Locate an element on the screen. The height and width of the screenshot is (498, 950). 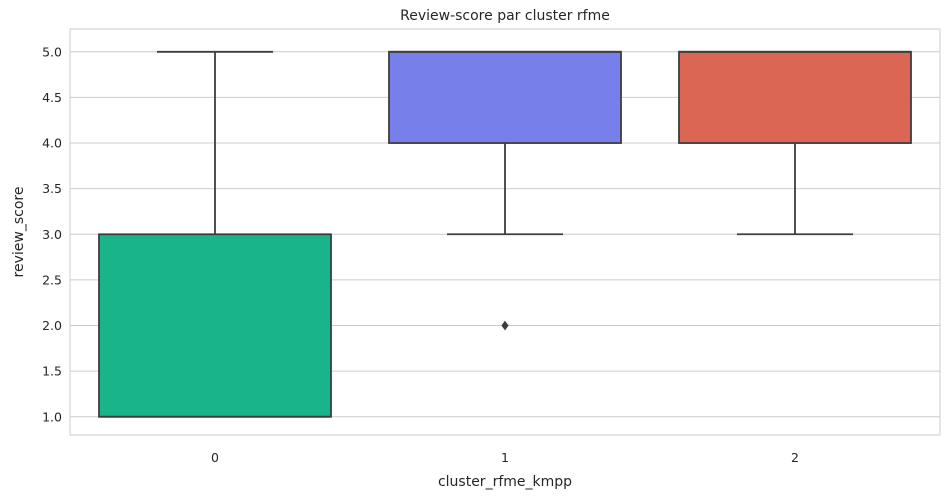
y-tick-label: 2.5 is located at coordinates (52, 279).